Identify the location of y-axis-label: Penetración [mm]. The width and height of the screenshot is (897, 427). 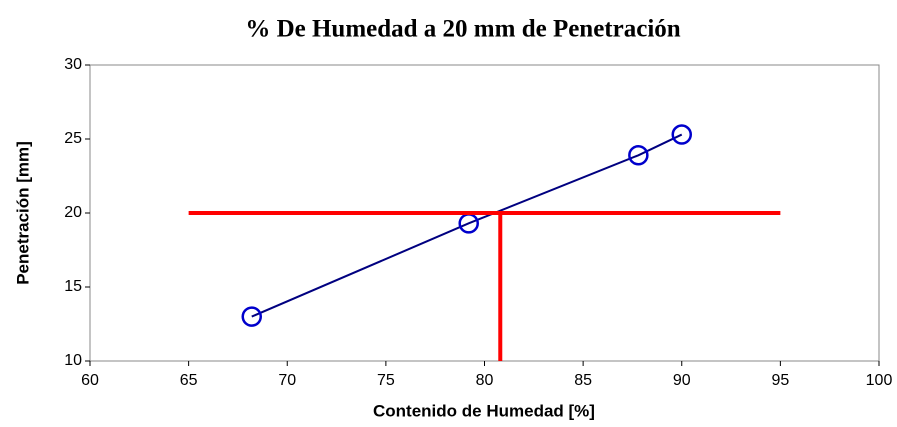
(22, 213).